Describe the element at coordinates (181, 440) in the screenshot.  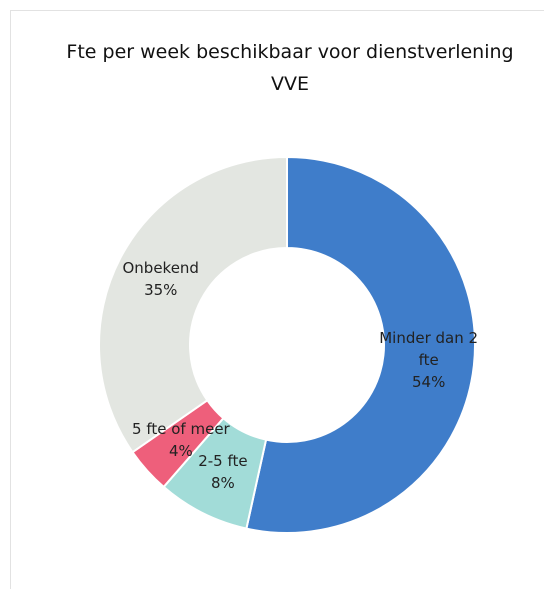
I see `slice-label: 5 fte of meer 4%` at that location.